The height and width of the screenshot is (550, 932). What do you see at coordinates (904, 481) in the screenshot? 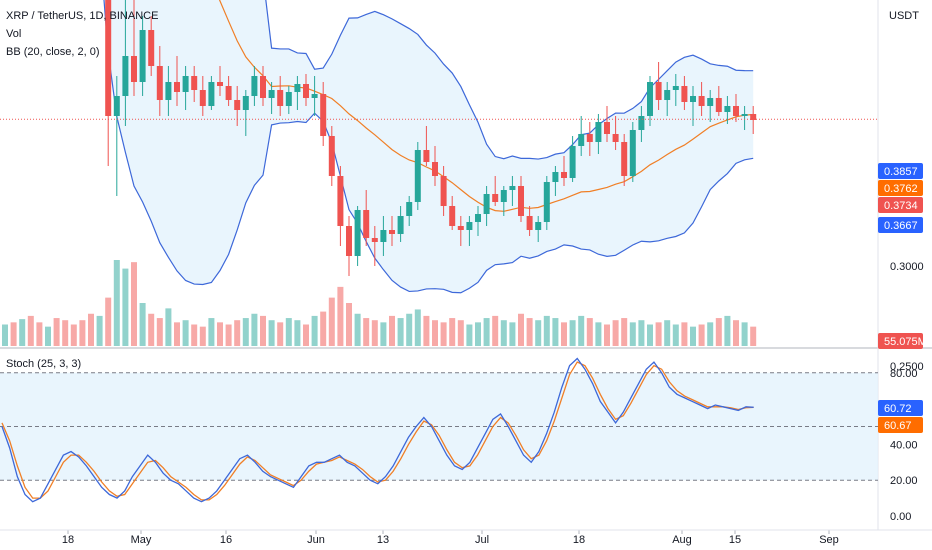
I see `stoch-tick-label: 20.00` at bounding box center [904, 481].